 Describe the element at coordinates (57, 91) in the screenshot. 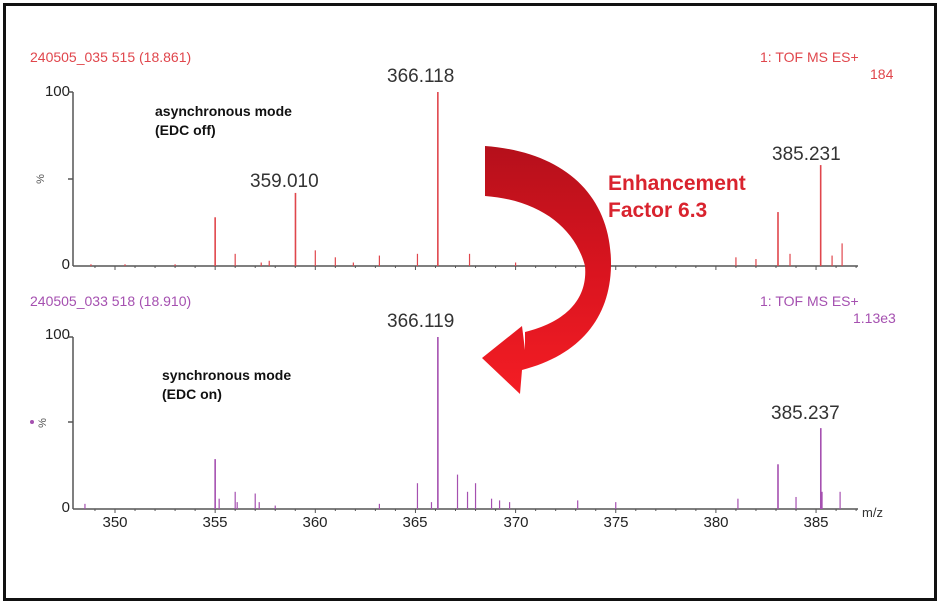

I see `top-y-tick-100: 100` at that location.